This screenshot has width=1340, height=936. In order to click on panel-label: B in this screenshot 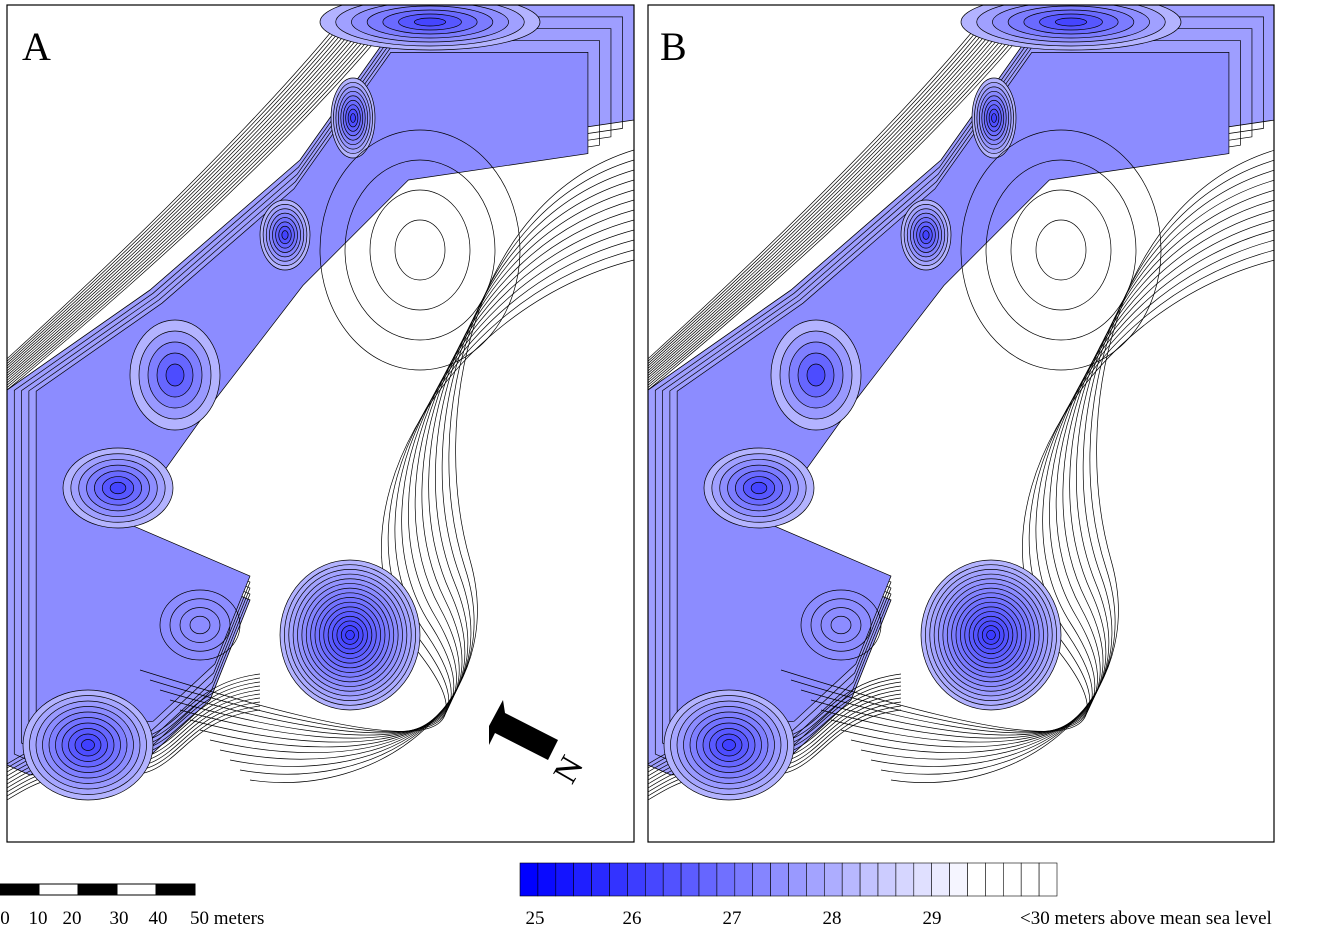, I will do `click(673, 46)`.